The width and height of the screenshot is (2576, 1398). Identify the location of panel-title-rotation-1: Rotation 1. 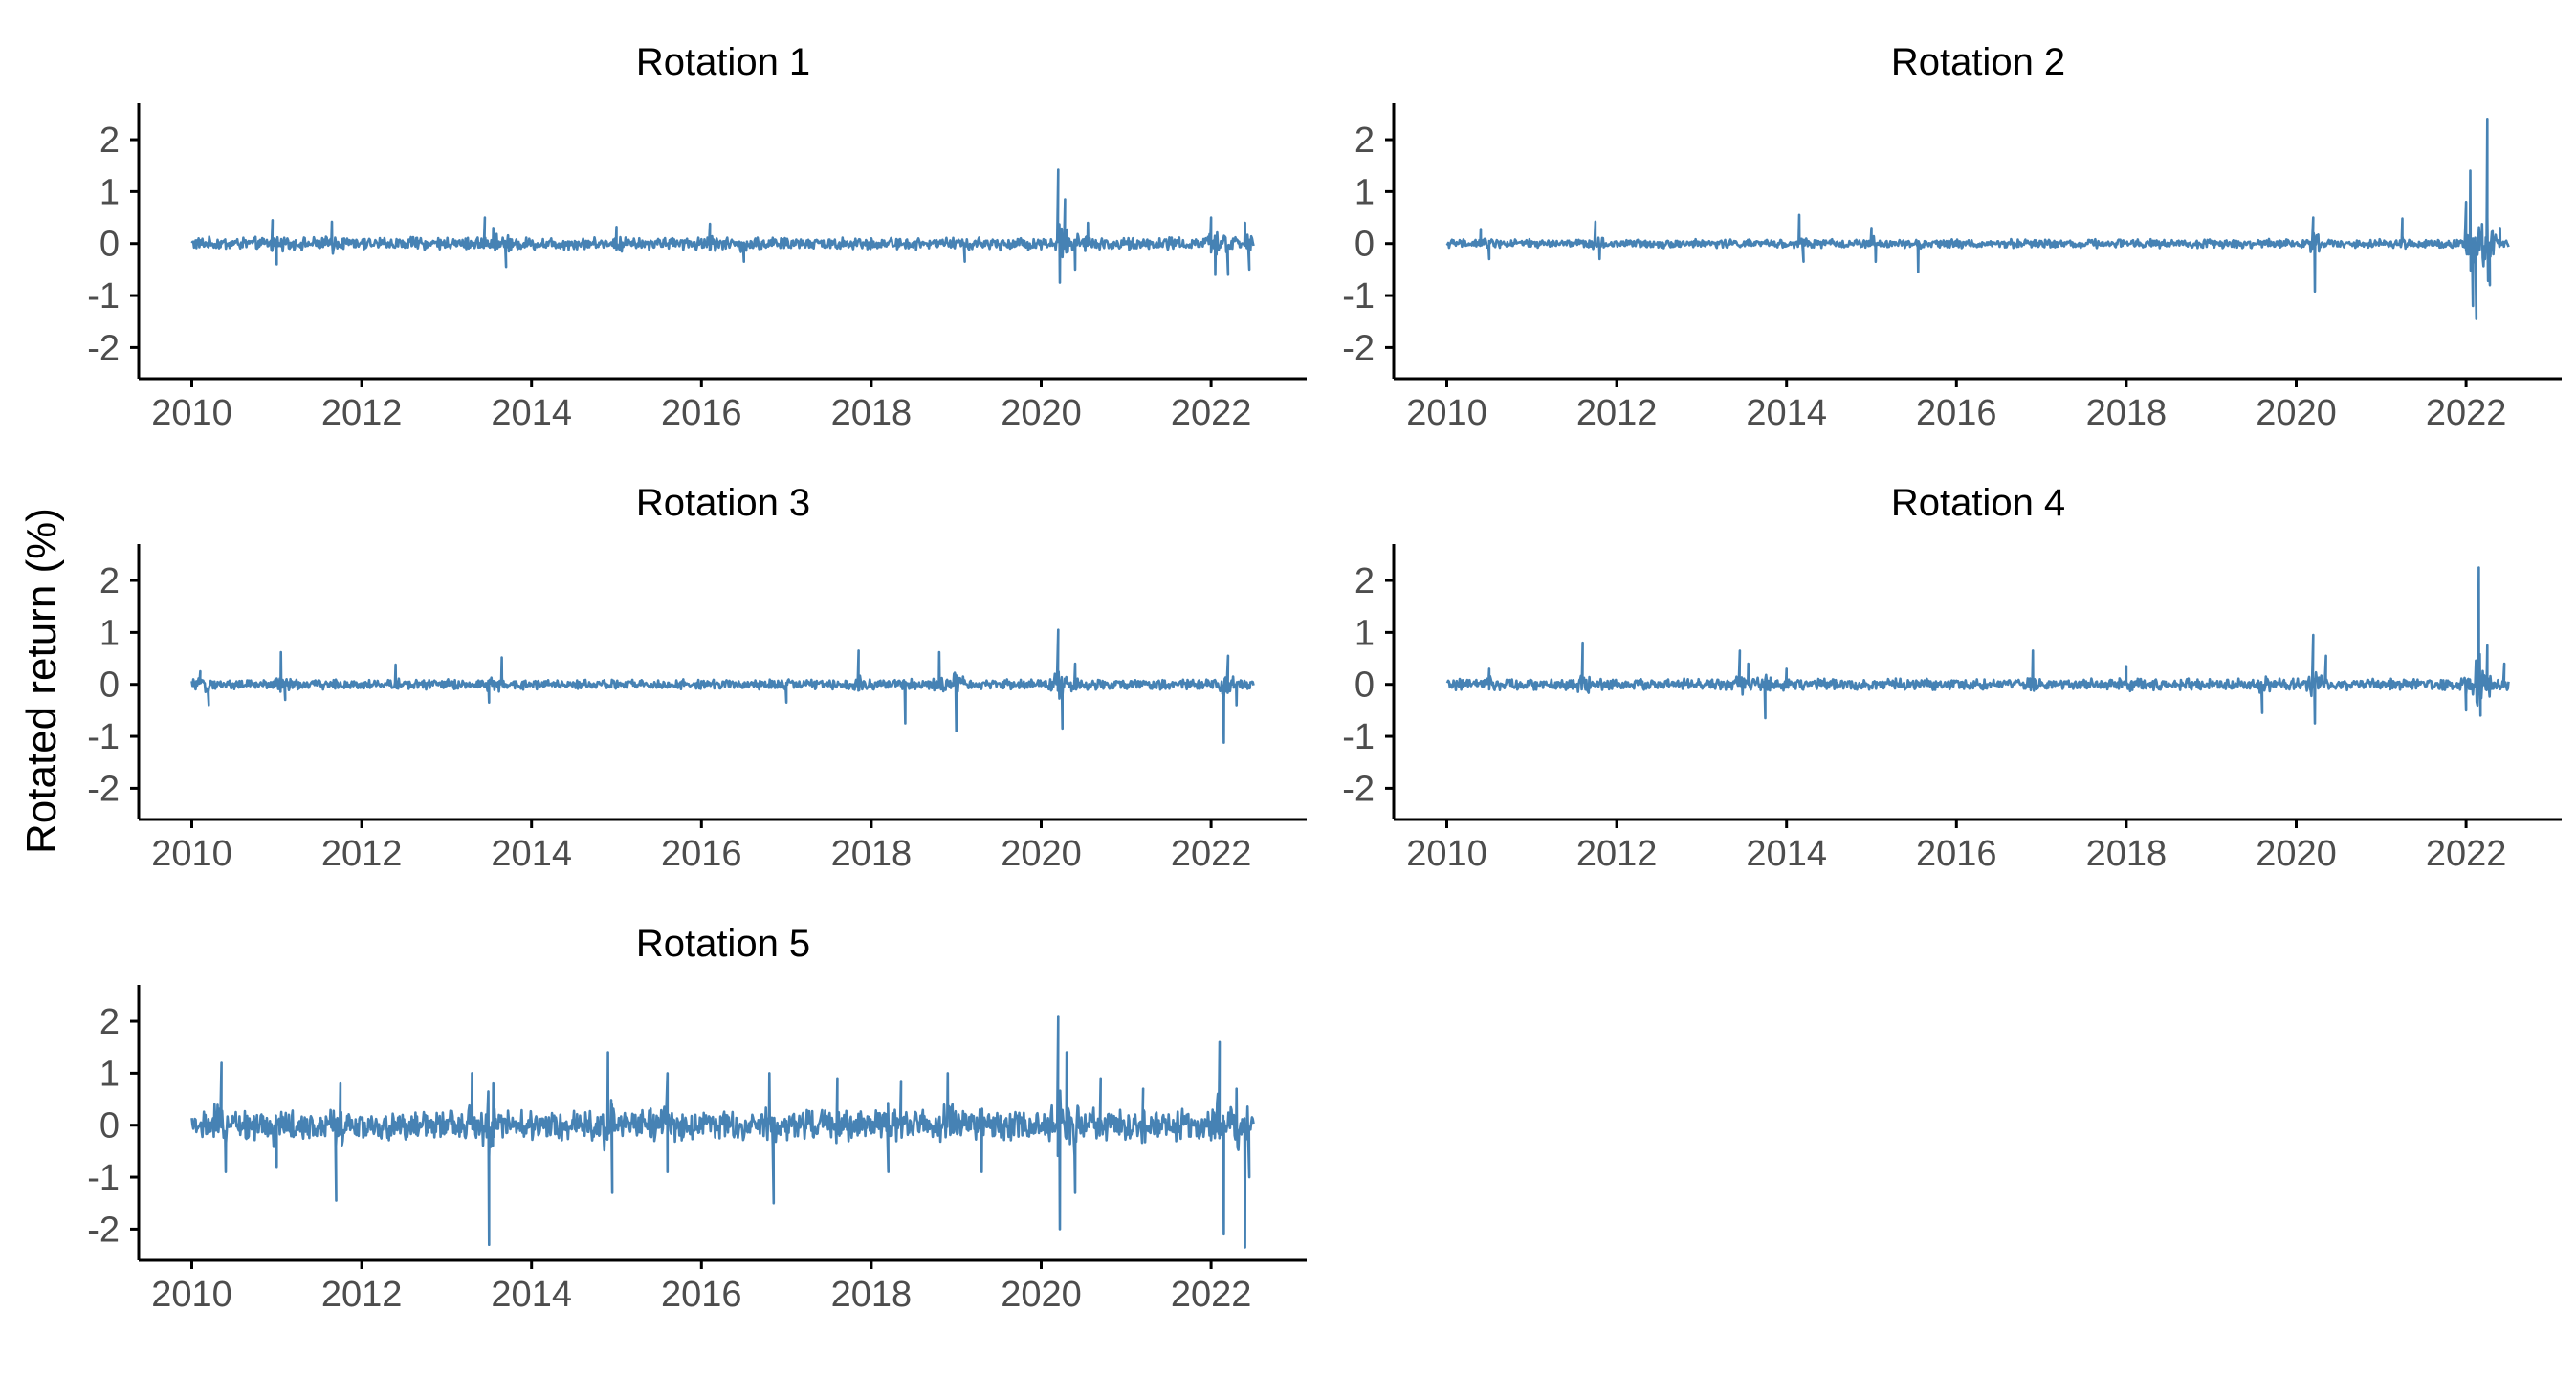
(723, 62).